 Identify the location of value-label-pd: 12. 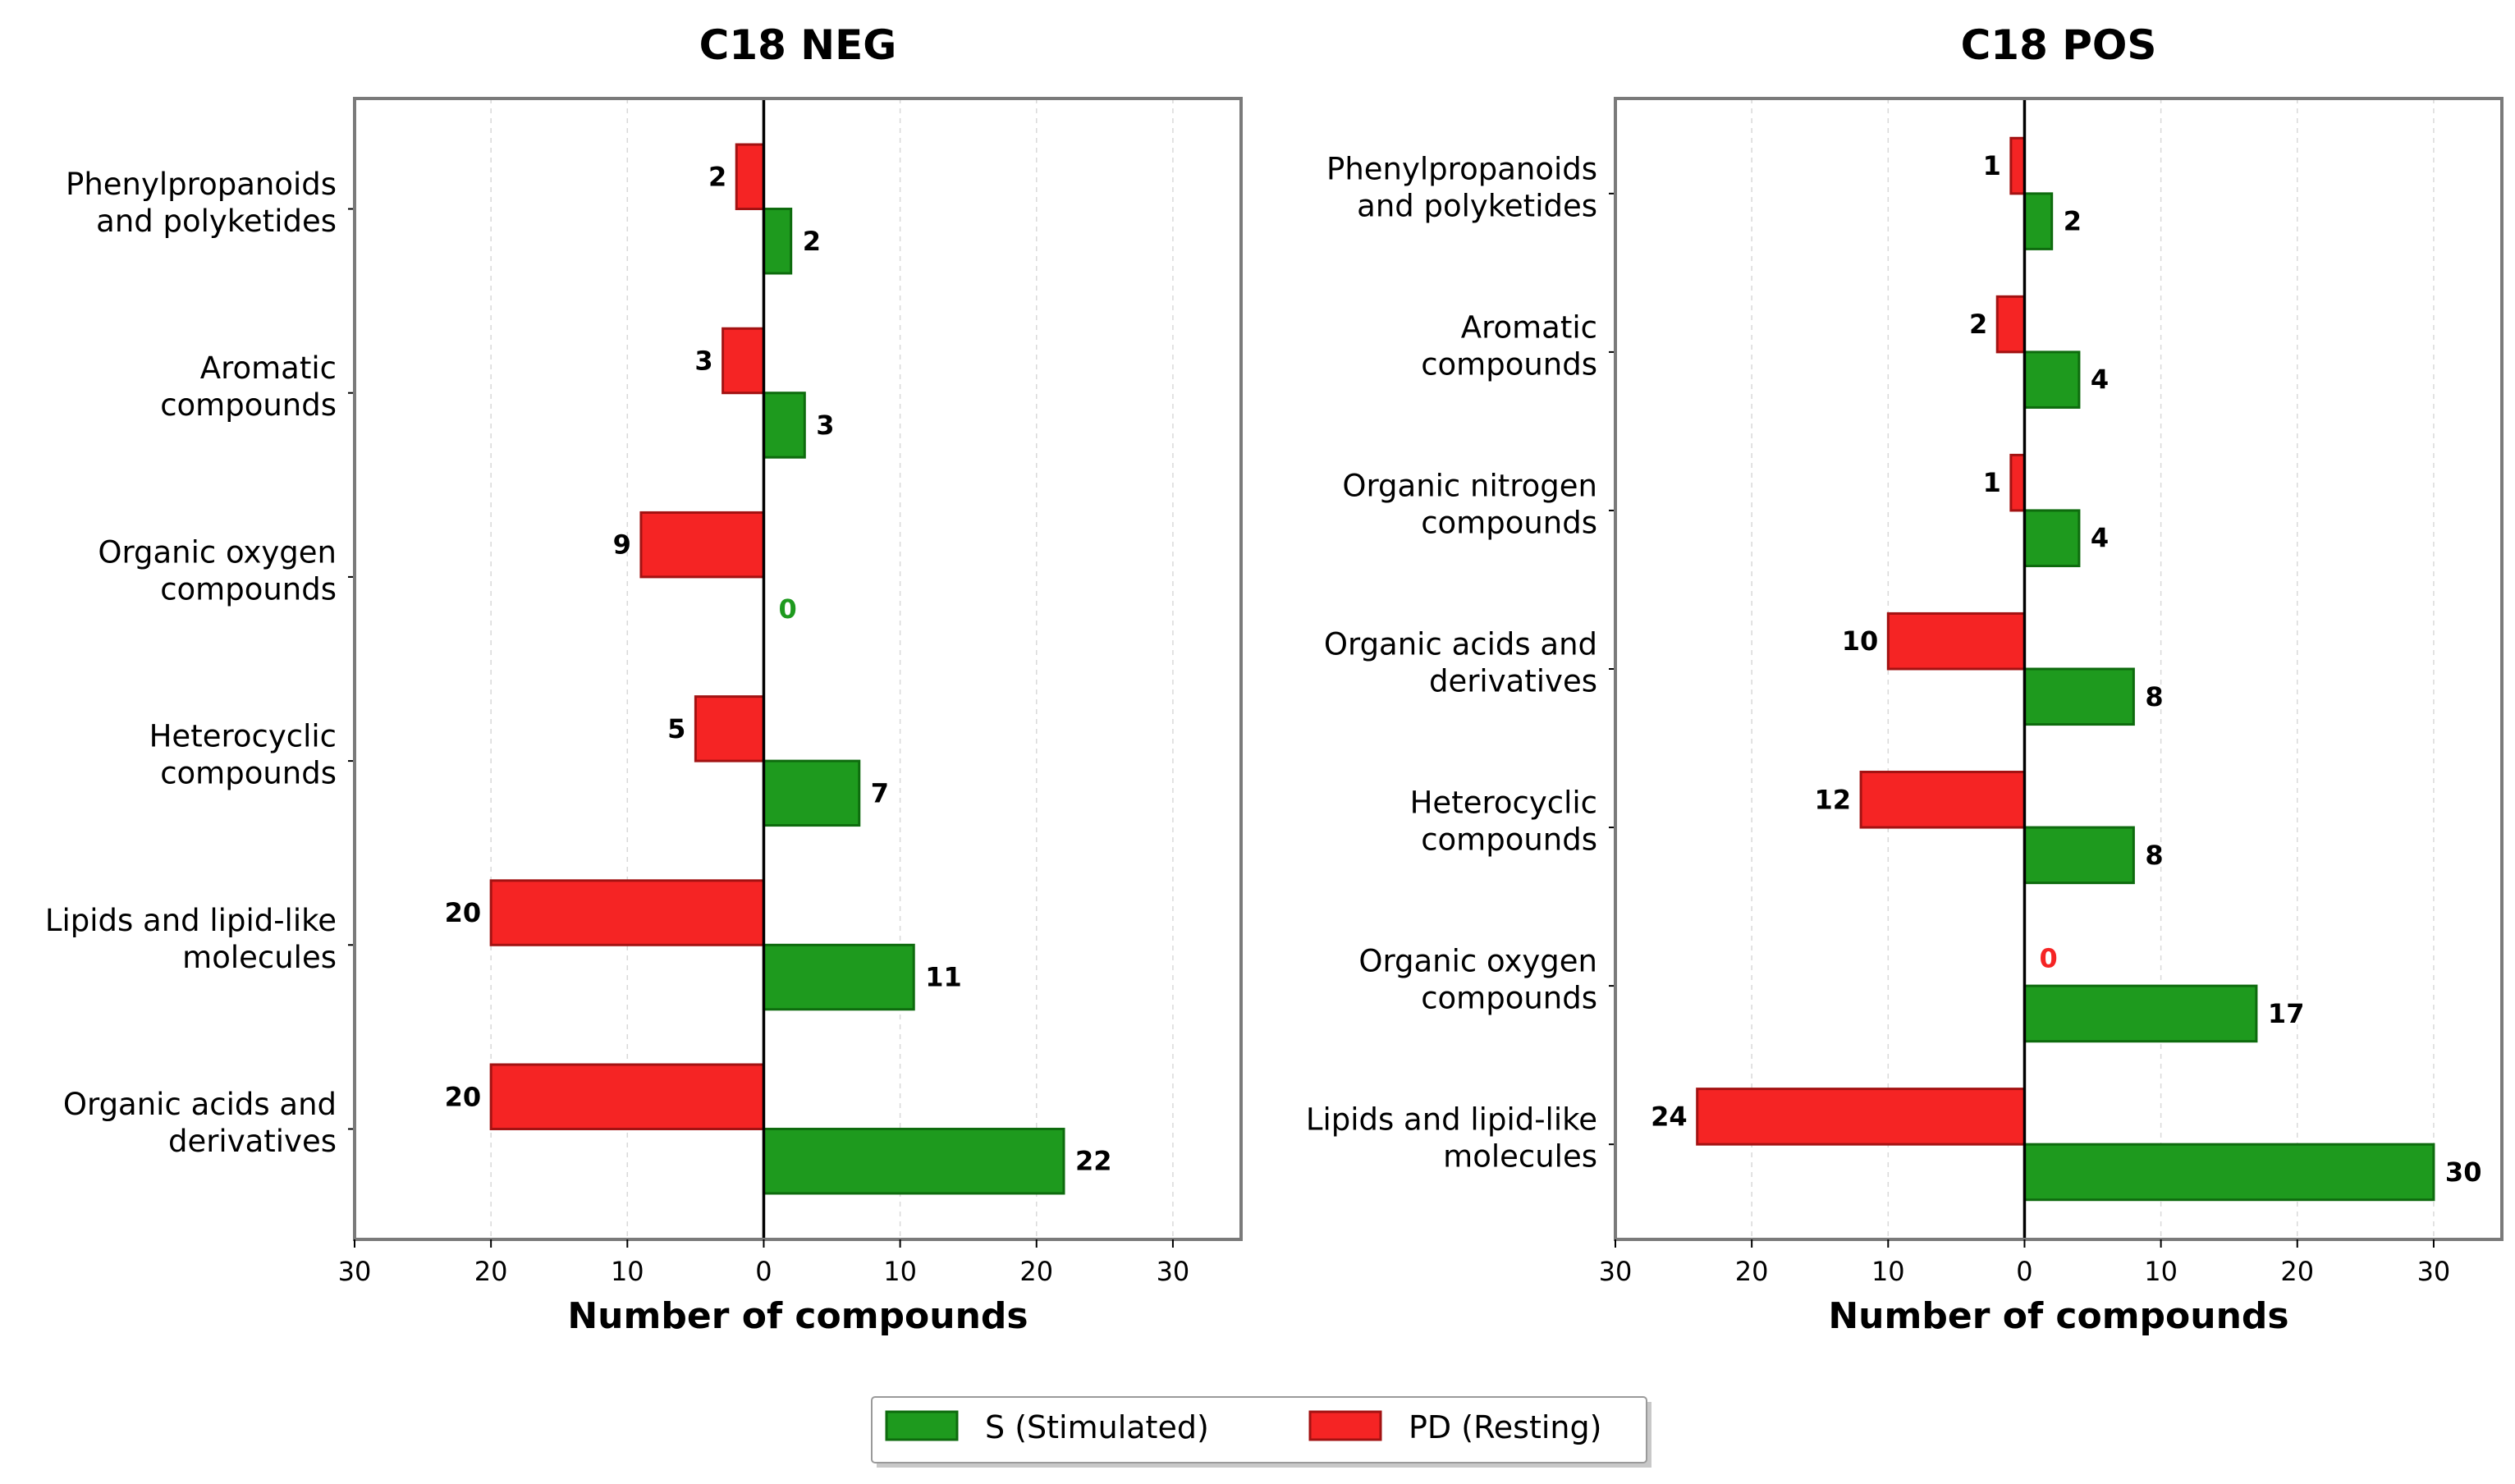
(1834, 799).